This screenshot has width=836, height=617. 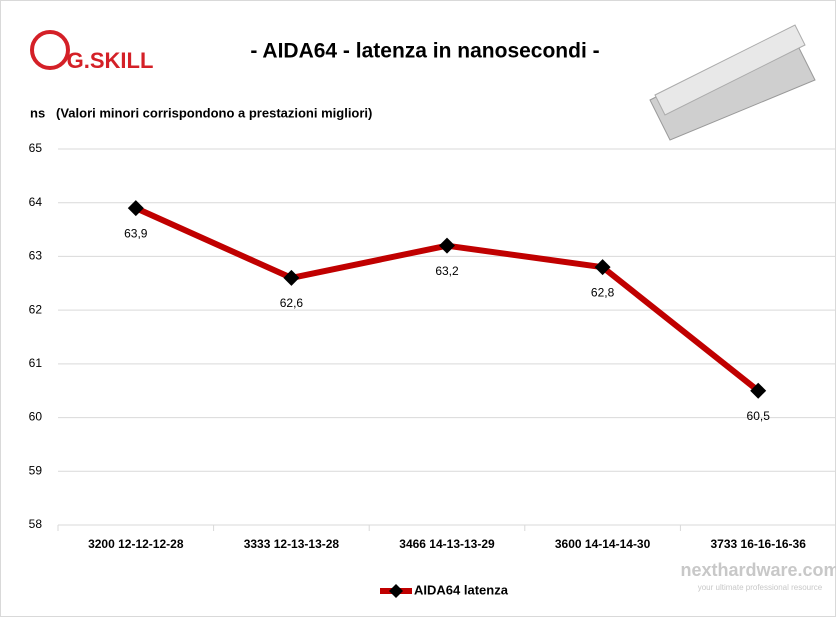 I want to click on y-tick-label: 64, so click(x=36, y=202).